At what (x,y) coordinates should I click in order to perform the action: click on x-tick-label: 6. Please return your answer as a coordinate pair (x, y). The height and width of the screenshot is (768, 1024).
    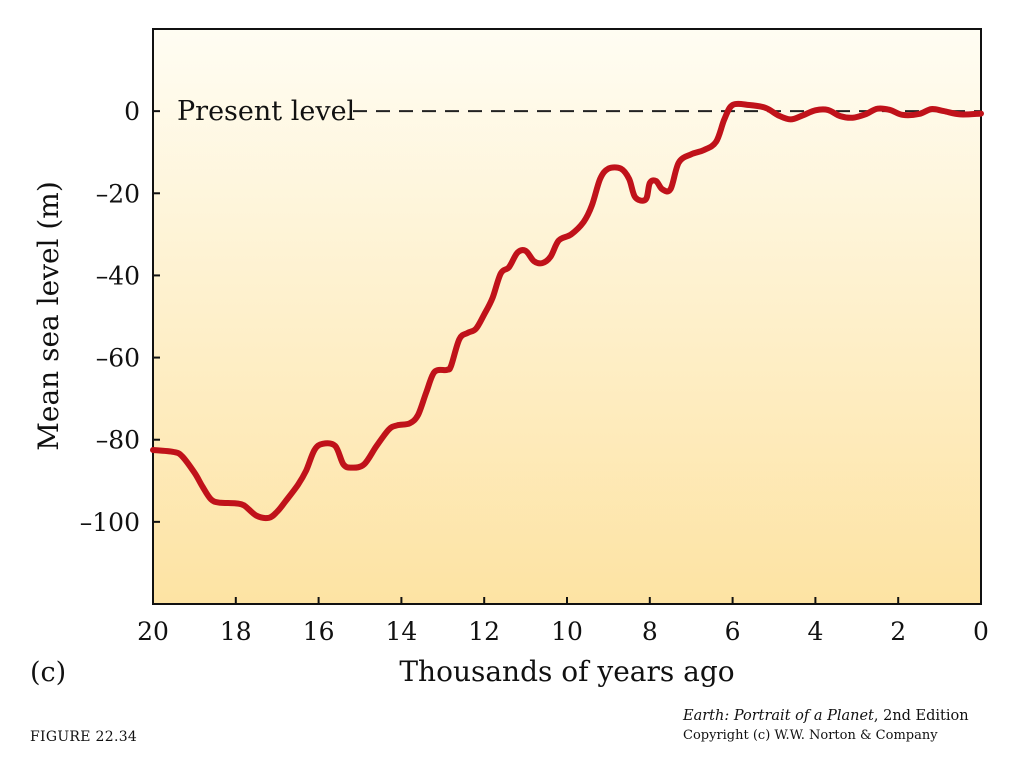
    Looking at the image, I should click on (733, 631).